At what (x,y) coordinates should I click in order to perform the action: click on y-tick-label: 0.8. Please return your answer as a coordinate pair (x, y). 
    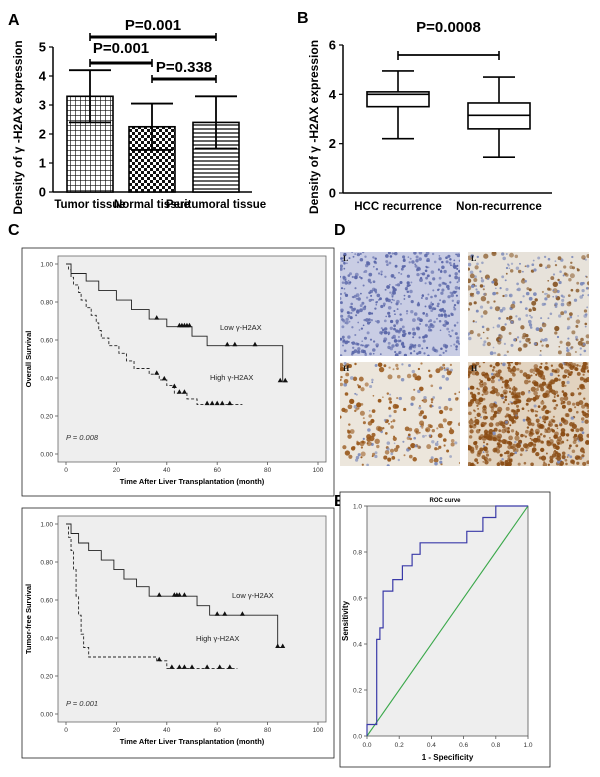
    Looking at the image, I should click on (357, 553).